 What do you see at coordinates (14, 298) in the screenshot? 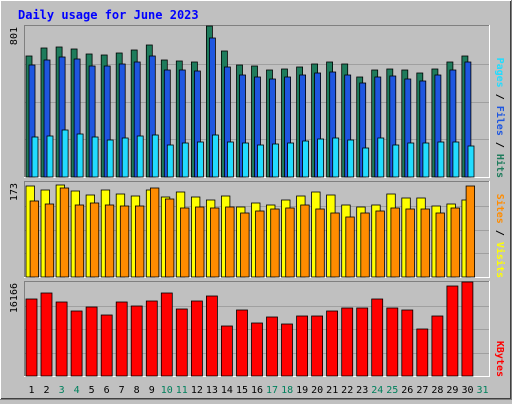
I see `scale-label: 16166` at bounding box center [14, 298].